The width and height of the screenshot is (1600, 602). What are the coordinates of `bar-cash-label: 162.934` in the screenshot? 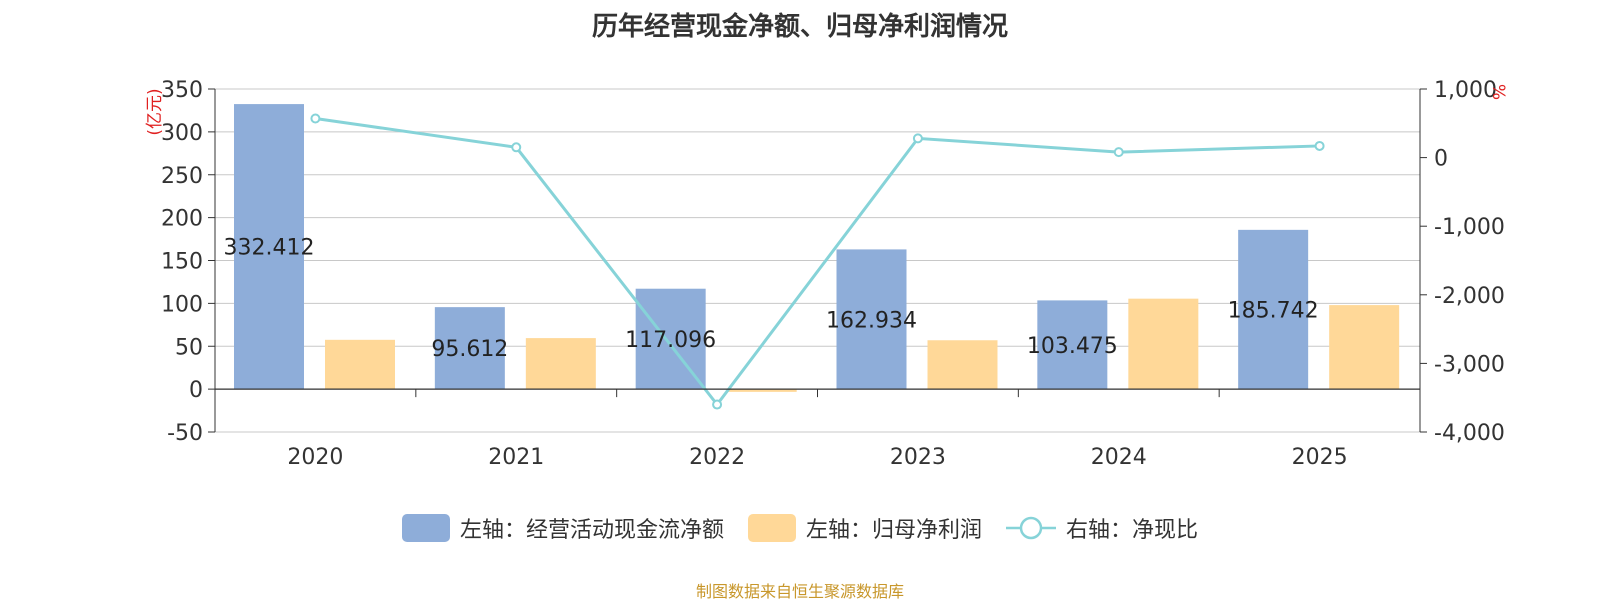 It's located at (871, 320).